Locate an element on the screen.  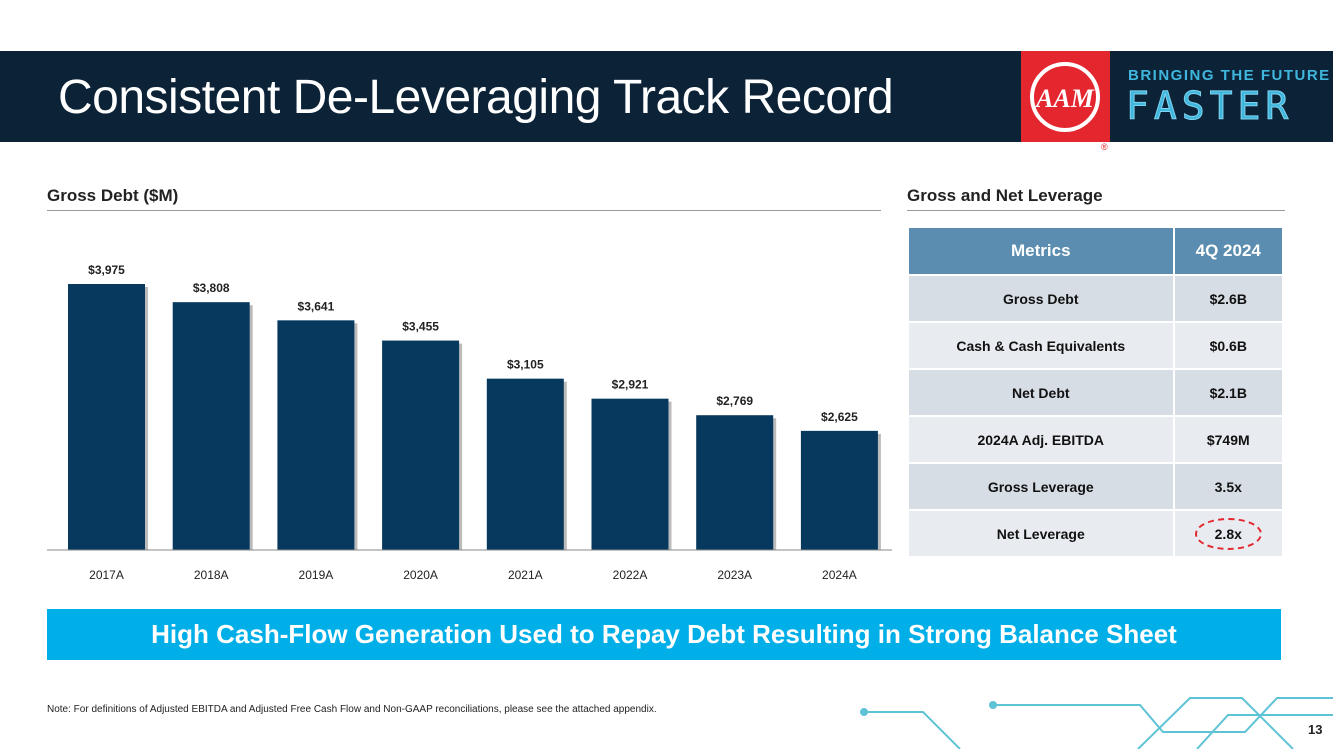
bar-2019A is located at coordinates (316, 435).